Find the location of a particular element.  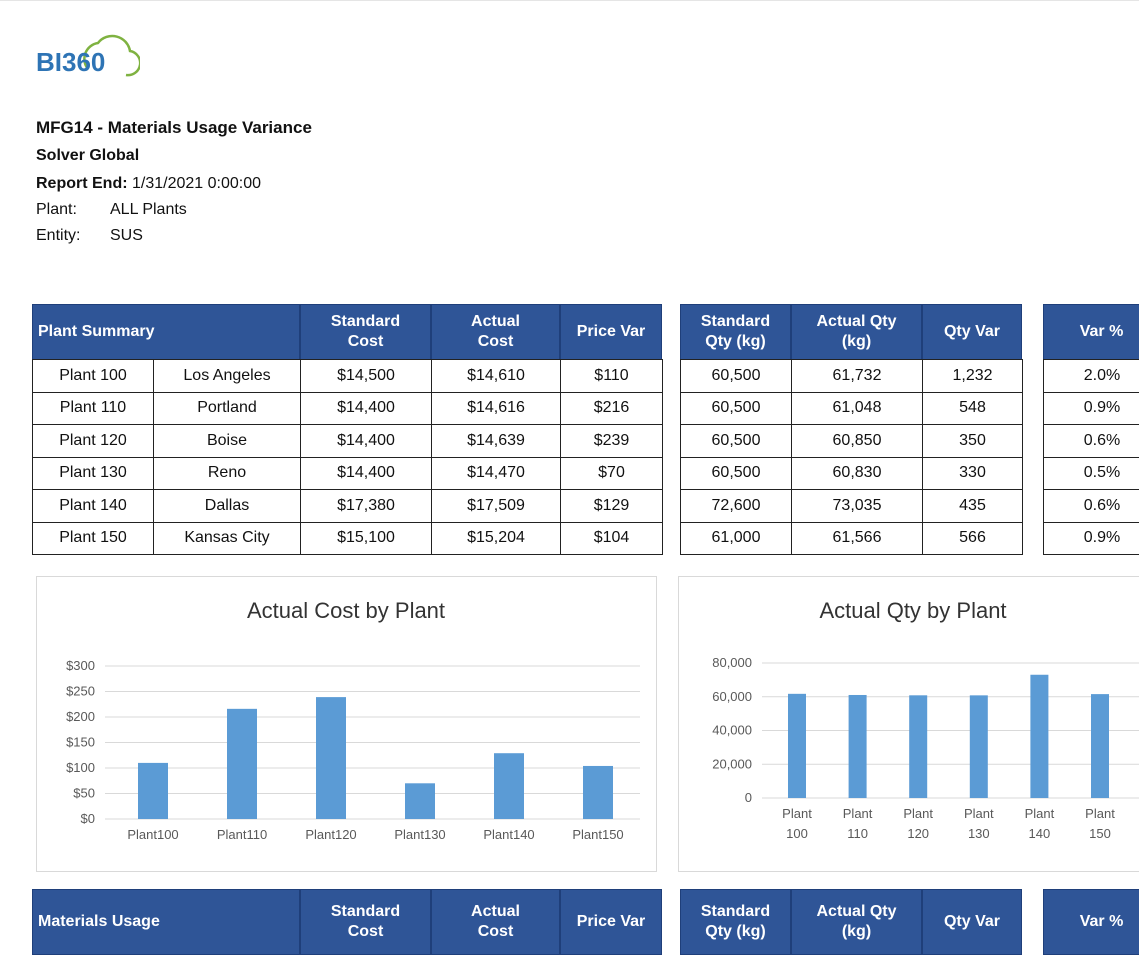

table-cell: $110 is located at coordinates (611, 376).